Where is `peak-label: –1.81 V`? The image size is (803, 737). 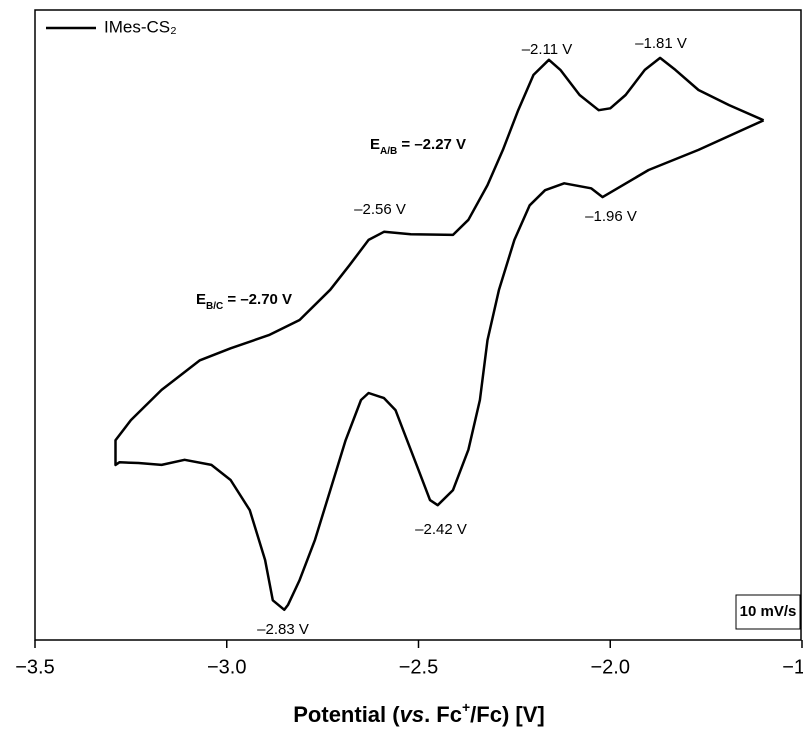 peak-label: –1.81 V is located at coordinates (661, 43).